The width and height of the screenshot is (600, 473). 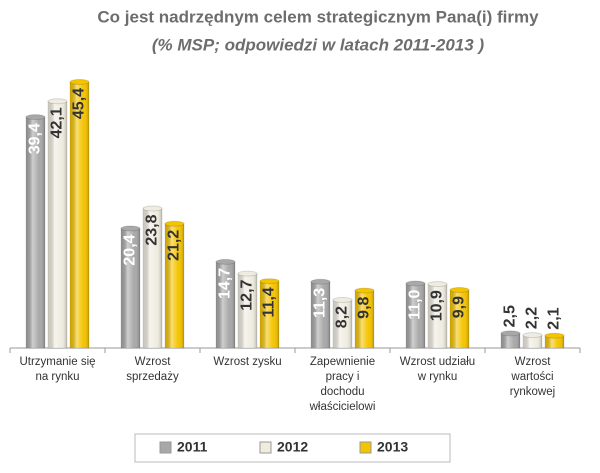 I want to click on x-tick-label: Utrzymanie się na rynku, so click(x=57, y=369).